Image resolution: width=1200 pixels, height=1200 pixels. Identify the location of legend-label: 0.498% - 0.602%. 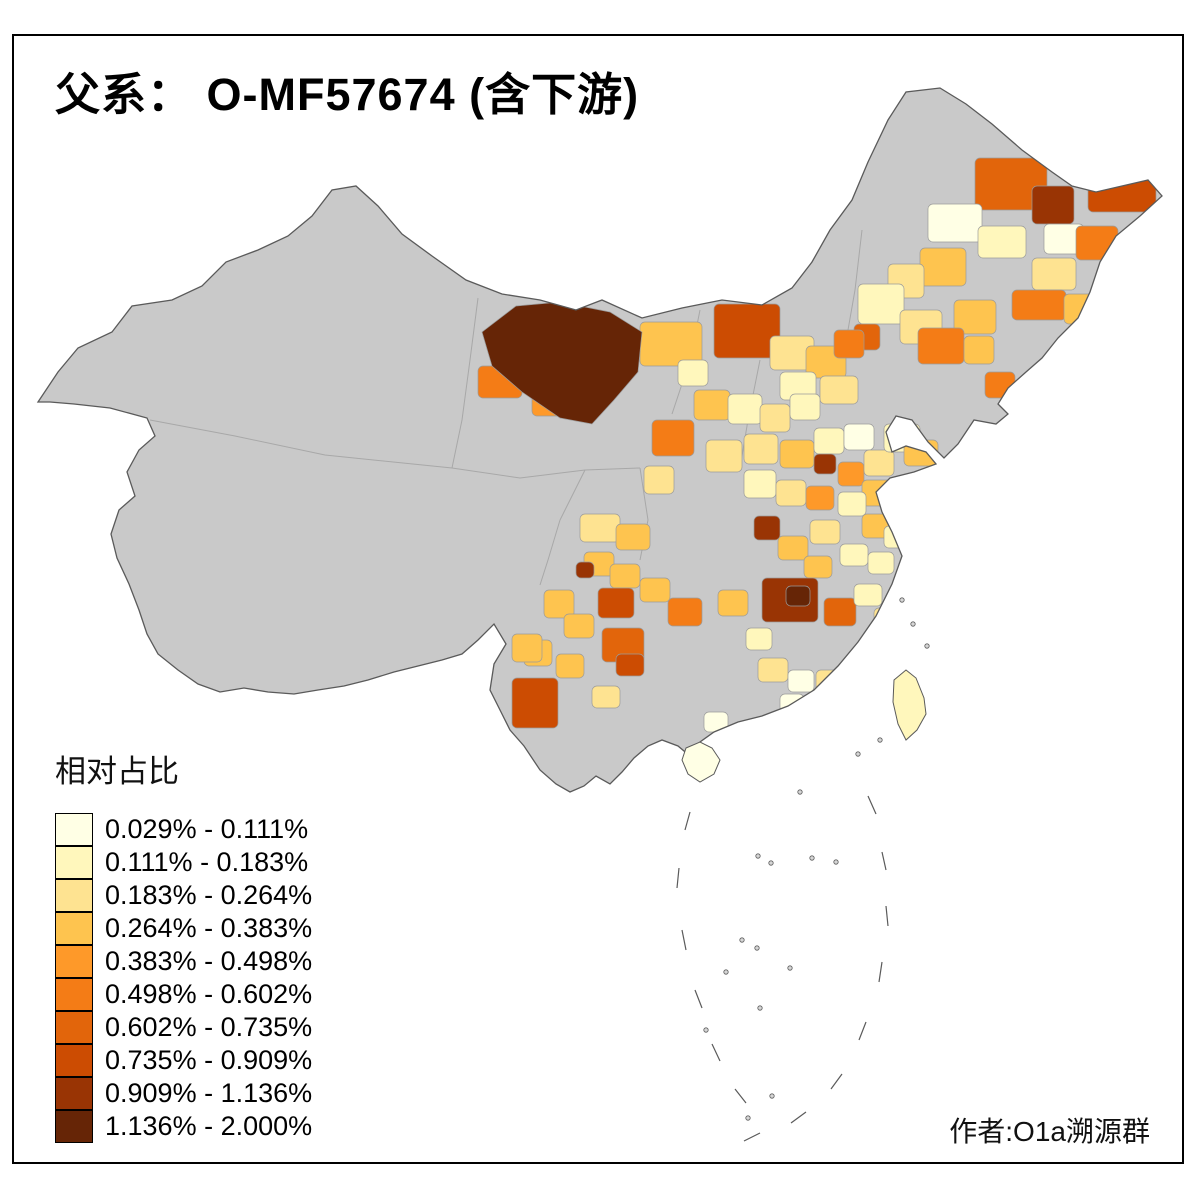
(209, 994).